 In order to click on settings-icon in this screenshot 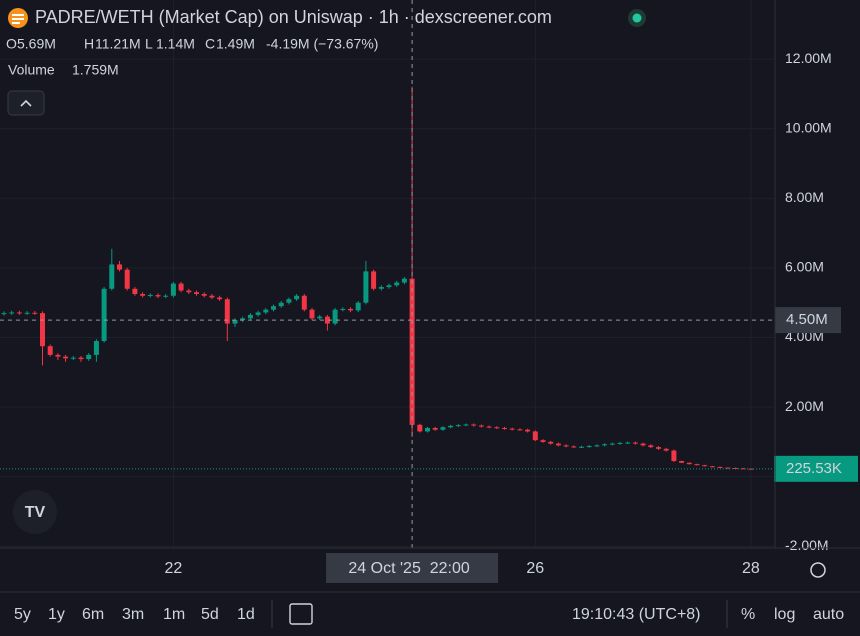, I will do `click(818, 570)`.